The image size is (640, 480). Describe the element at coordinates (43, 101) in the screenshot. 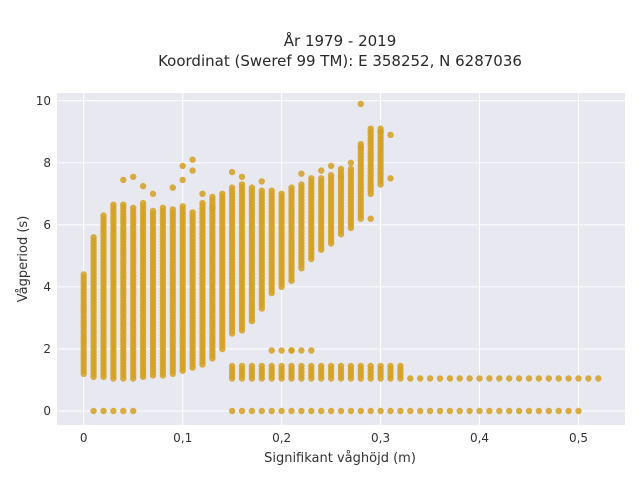

I see `y-tick-label: 10` at that location.